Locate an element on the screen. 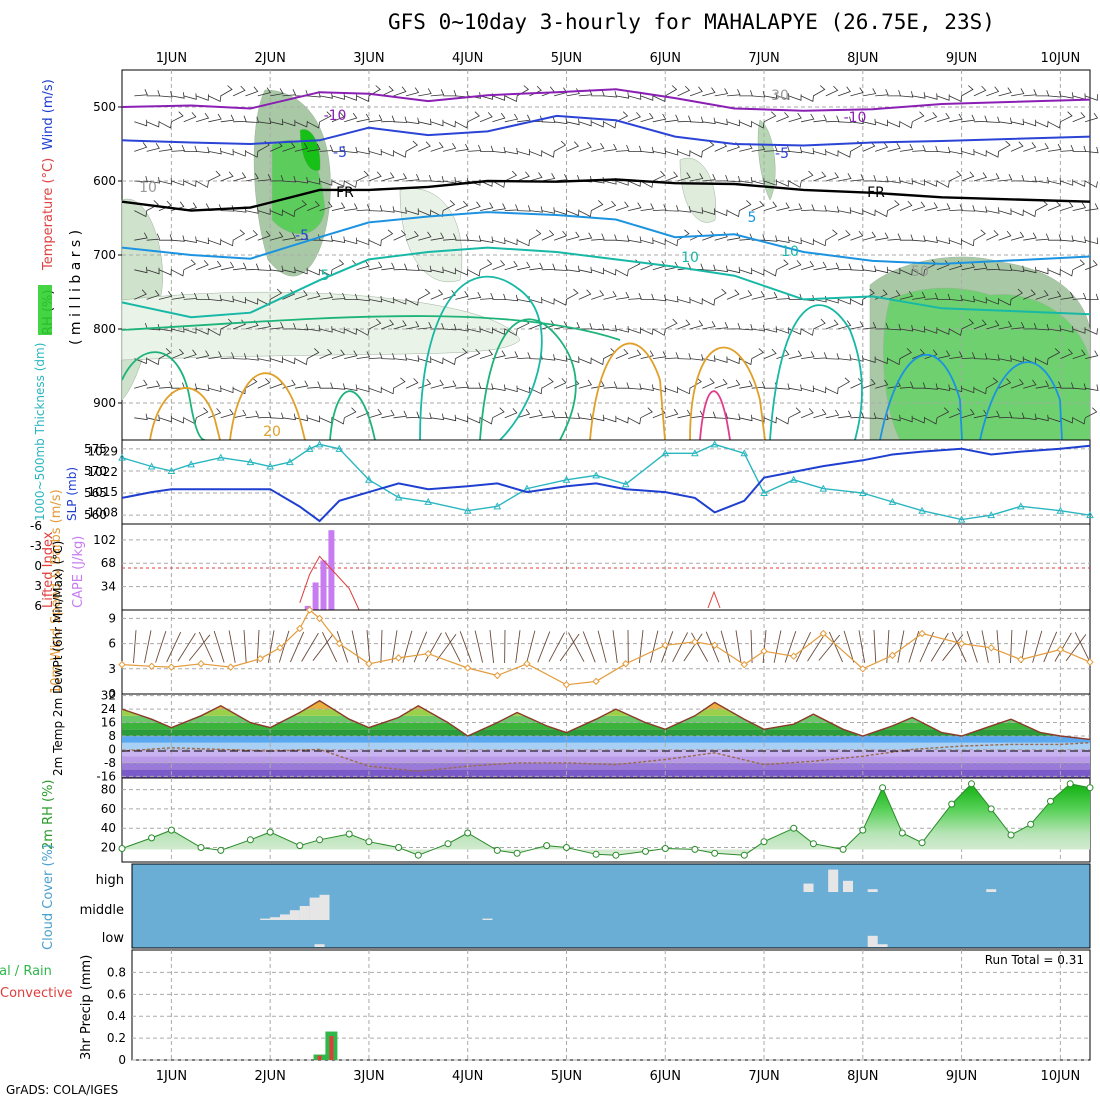 The height and width of the screenshot is (1100, 1100). warm-contour is located at coordinates (352, 415).